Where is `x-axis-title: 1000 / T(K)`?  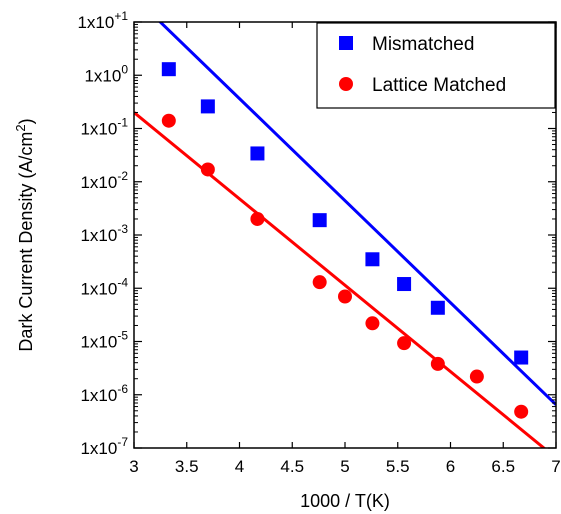 x-axis-title: 1000 / T(K) is located at coordinates (345, 501).